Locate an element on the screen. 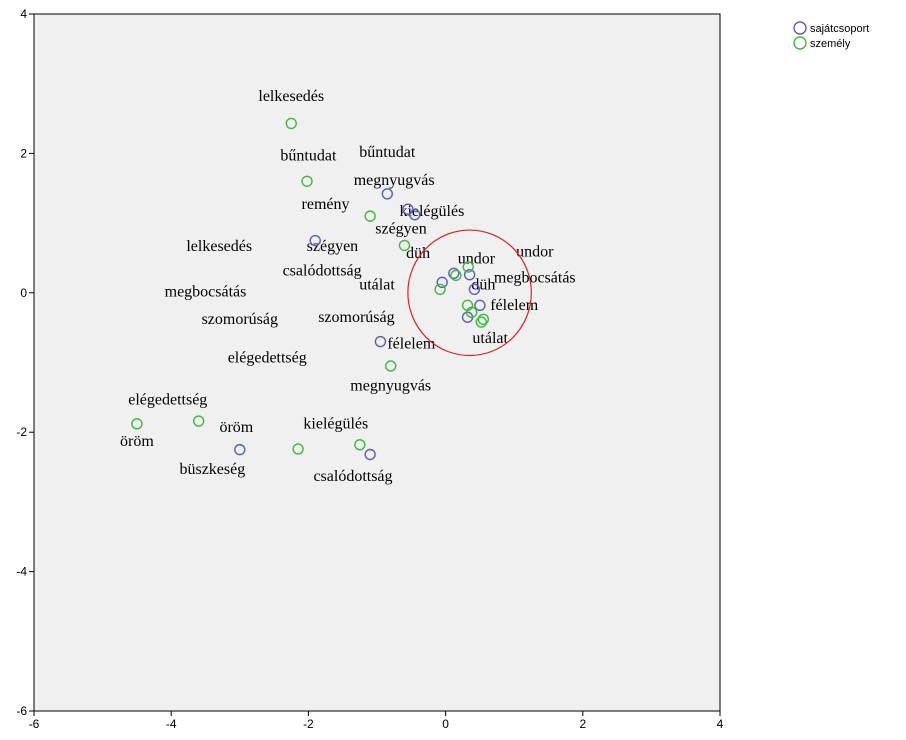  x-tick-label: 4 is located at coordinates (720, 724).